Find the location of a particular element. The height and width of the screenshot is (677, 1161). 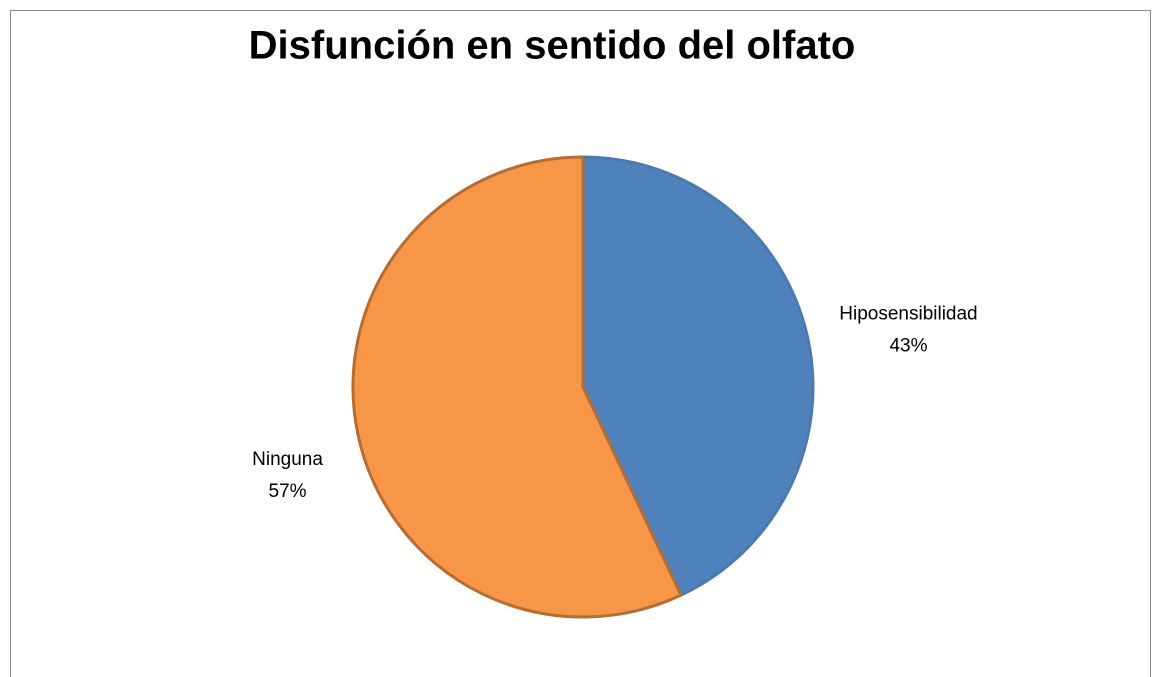

chart-title: Disfunción en sentido del olfato is located at coordinates (552, 46).